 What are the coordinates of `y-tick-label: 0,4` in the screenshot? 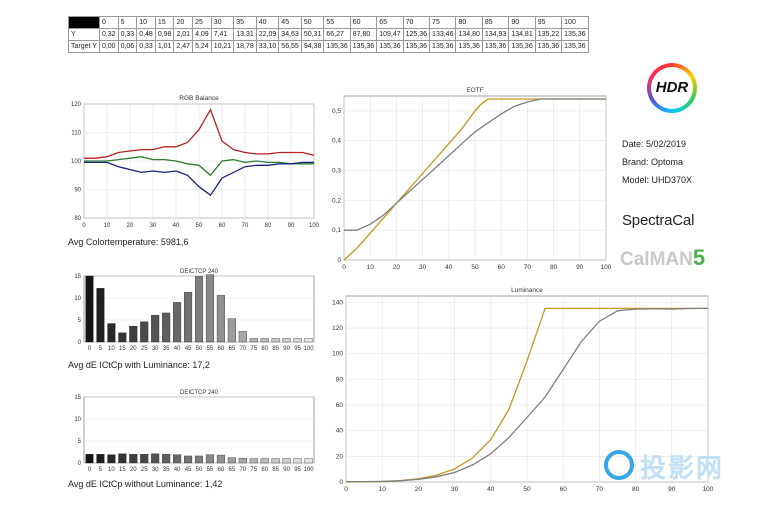 It's located at (336, 141).